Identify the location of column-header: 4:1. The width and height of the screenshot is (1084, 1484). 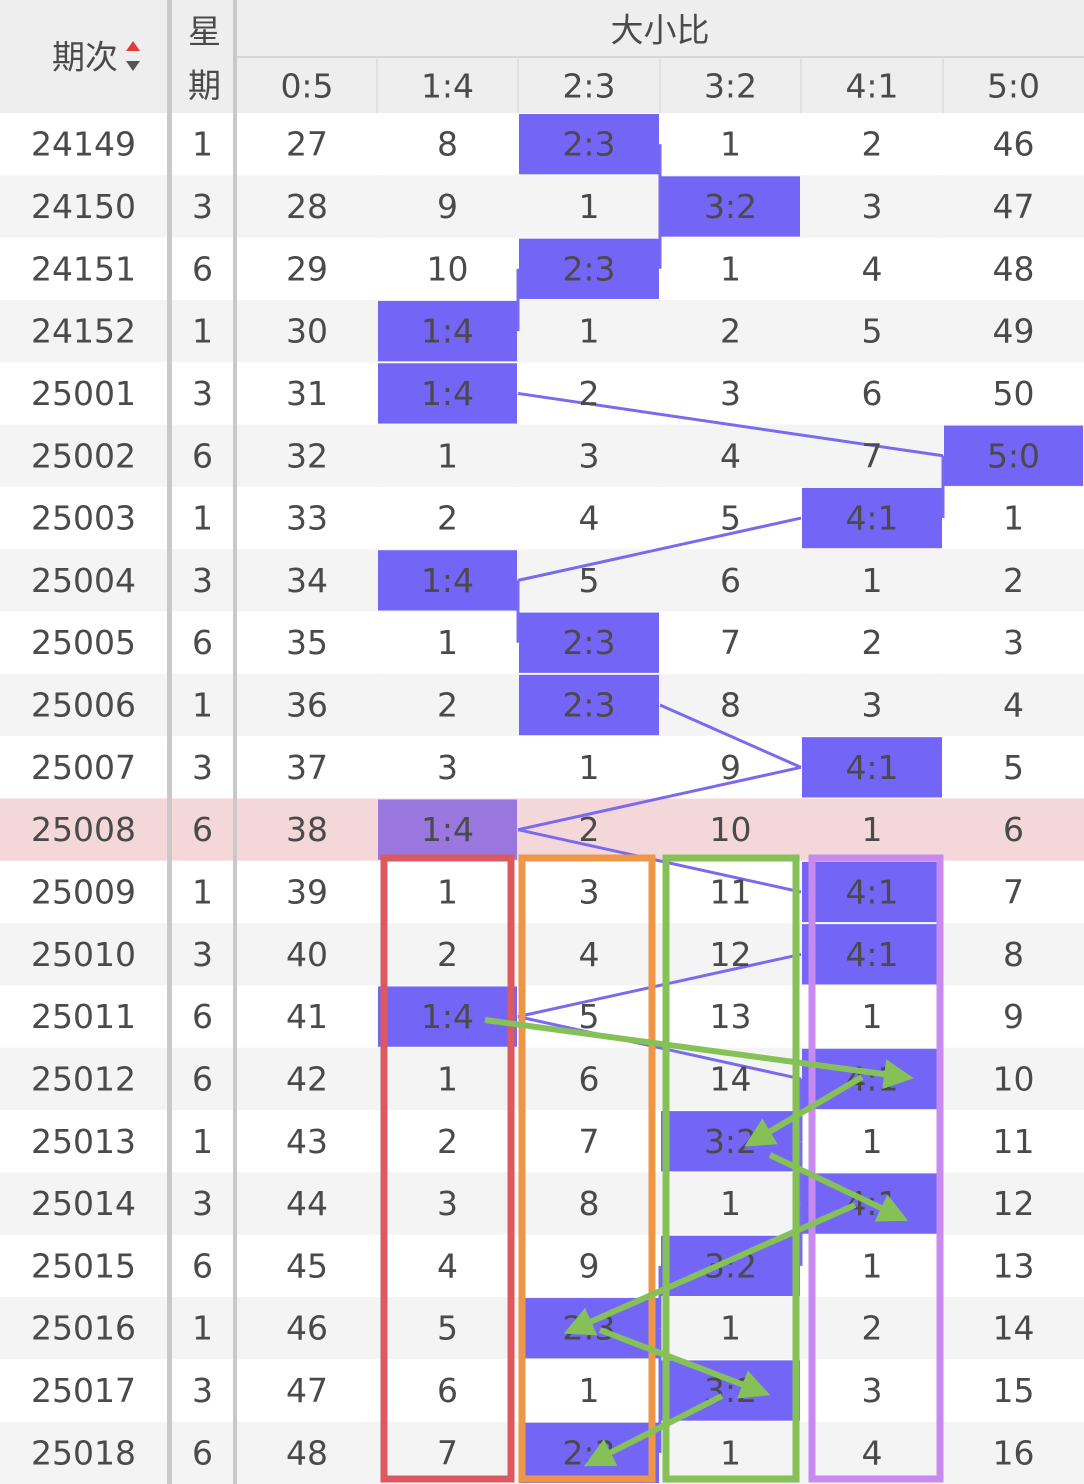
(871, 86).